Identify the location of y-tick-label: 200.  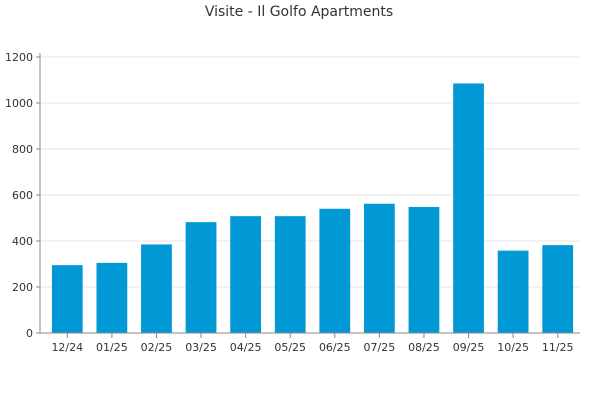
(22, 287).